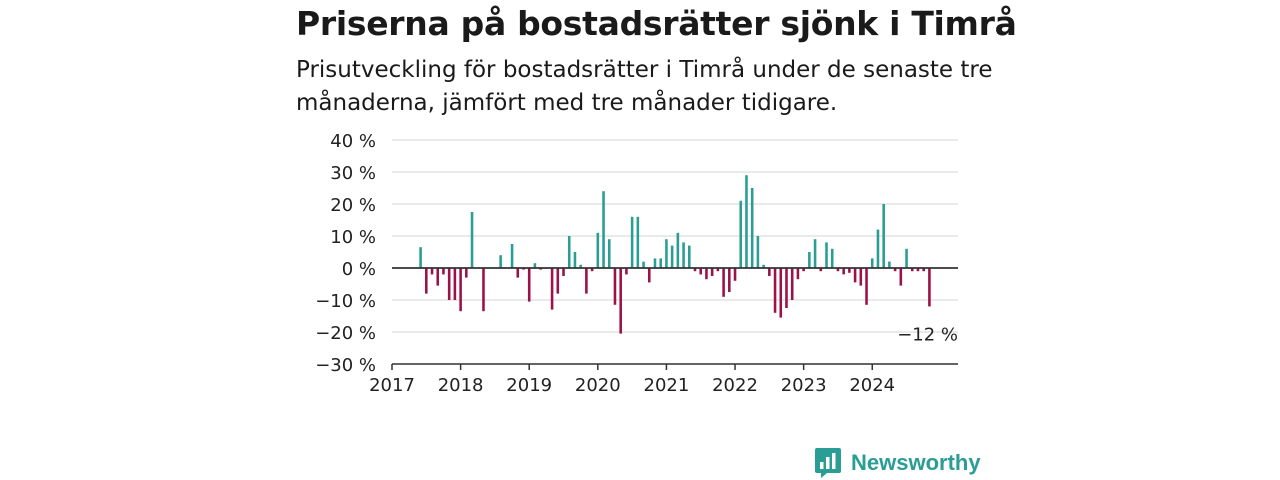 This screenshot has height=480, width=1280. Describe the element at coordinates (804, 385) in the screenshot. I see `x-tick-label: 2023` at that location.